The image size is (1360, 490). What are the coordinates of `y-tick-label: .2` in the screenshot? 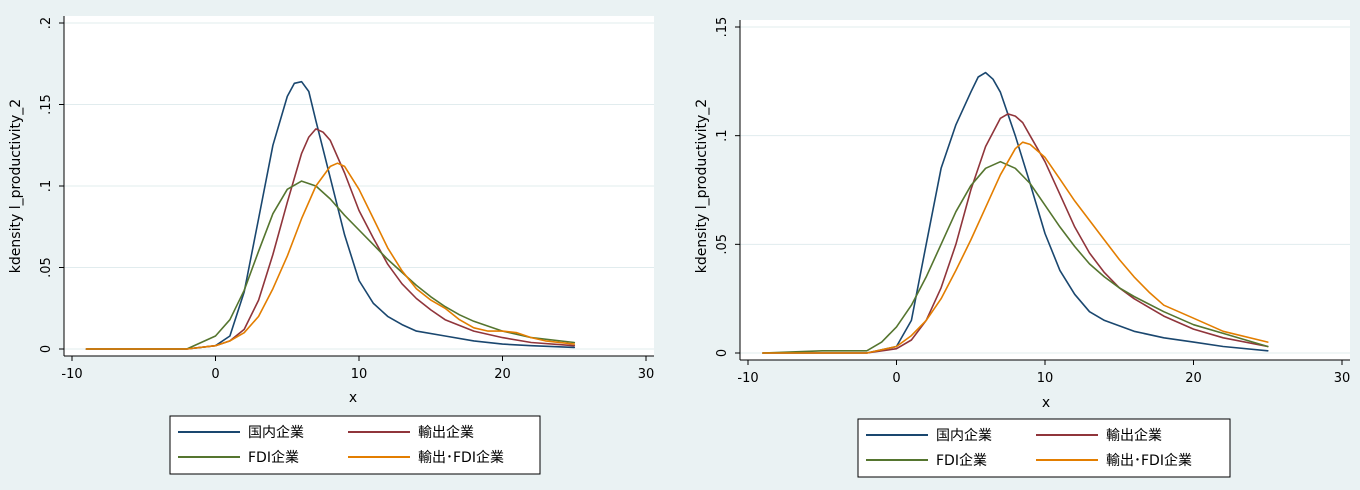 It's located at (46, 23).